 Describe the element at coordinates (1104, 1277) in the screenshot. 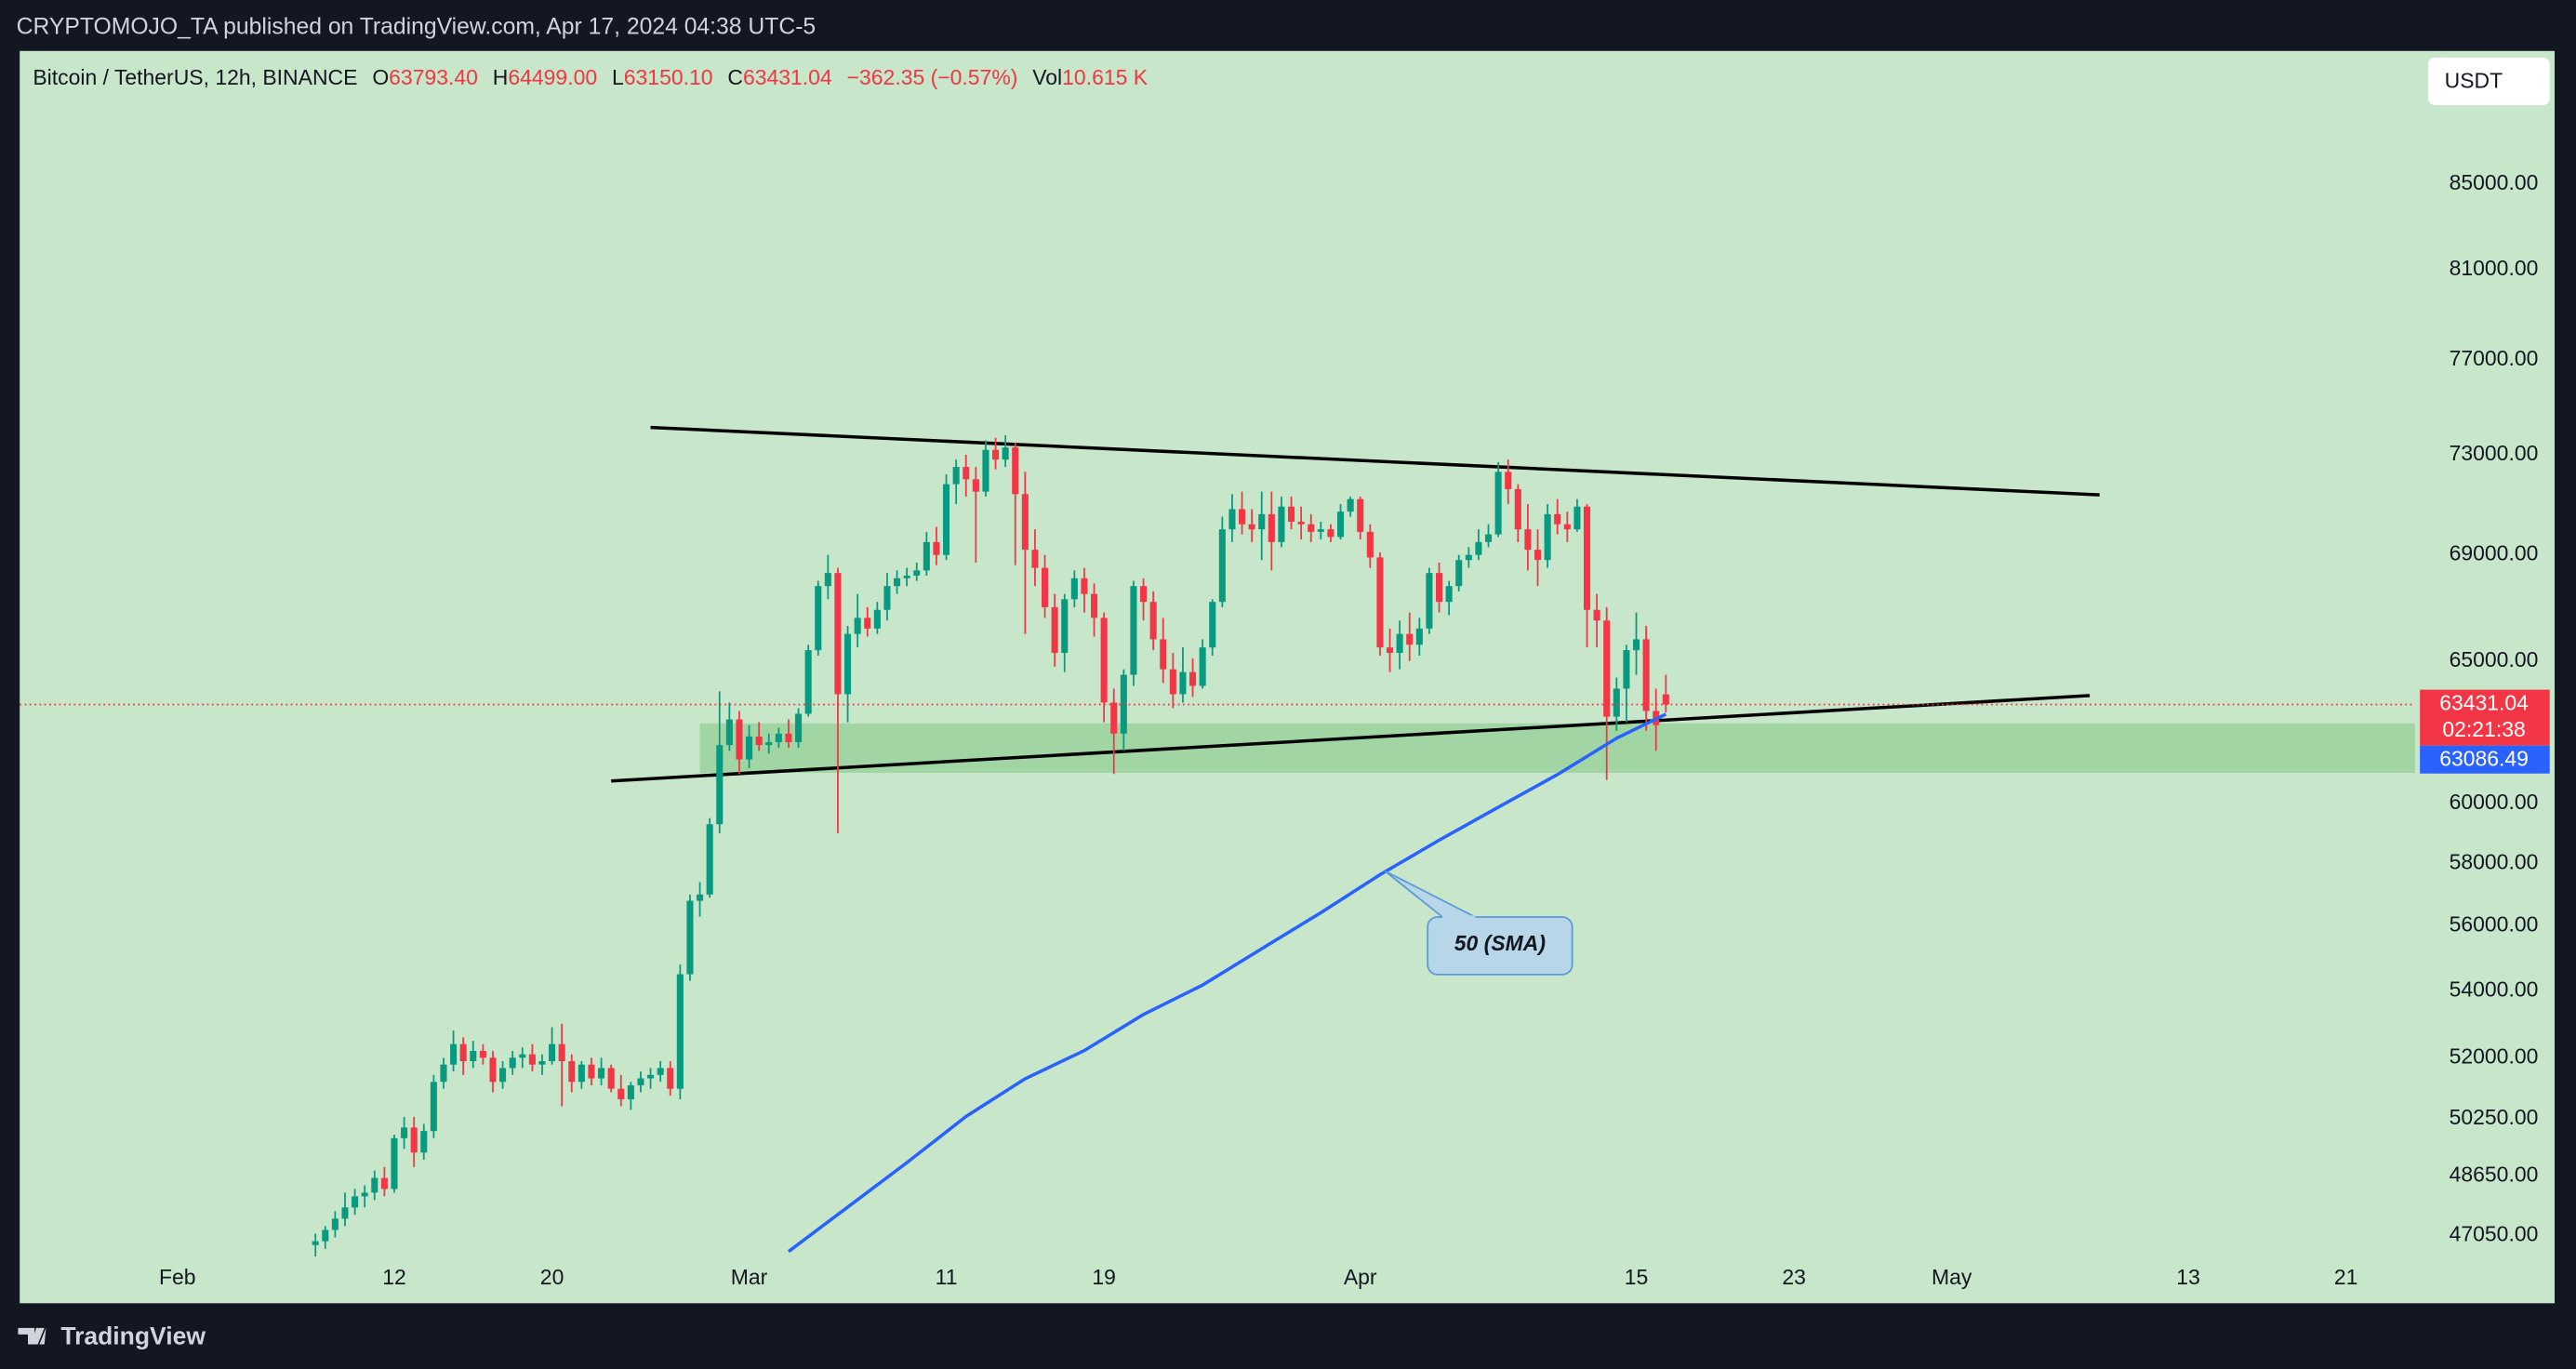

I see `x-tick-label: 19` at that location.